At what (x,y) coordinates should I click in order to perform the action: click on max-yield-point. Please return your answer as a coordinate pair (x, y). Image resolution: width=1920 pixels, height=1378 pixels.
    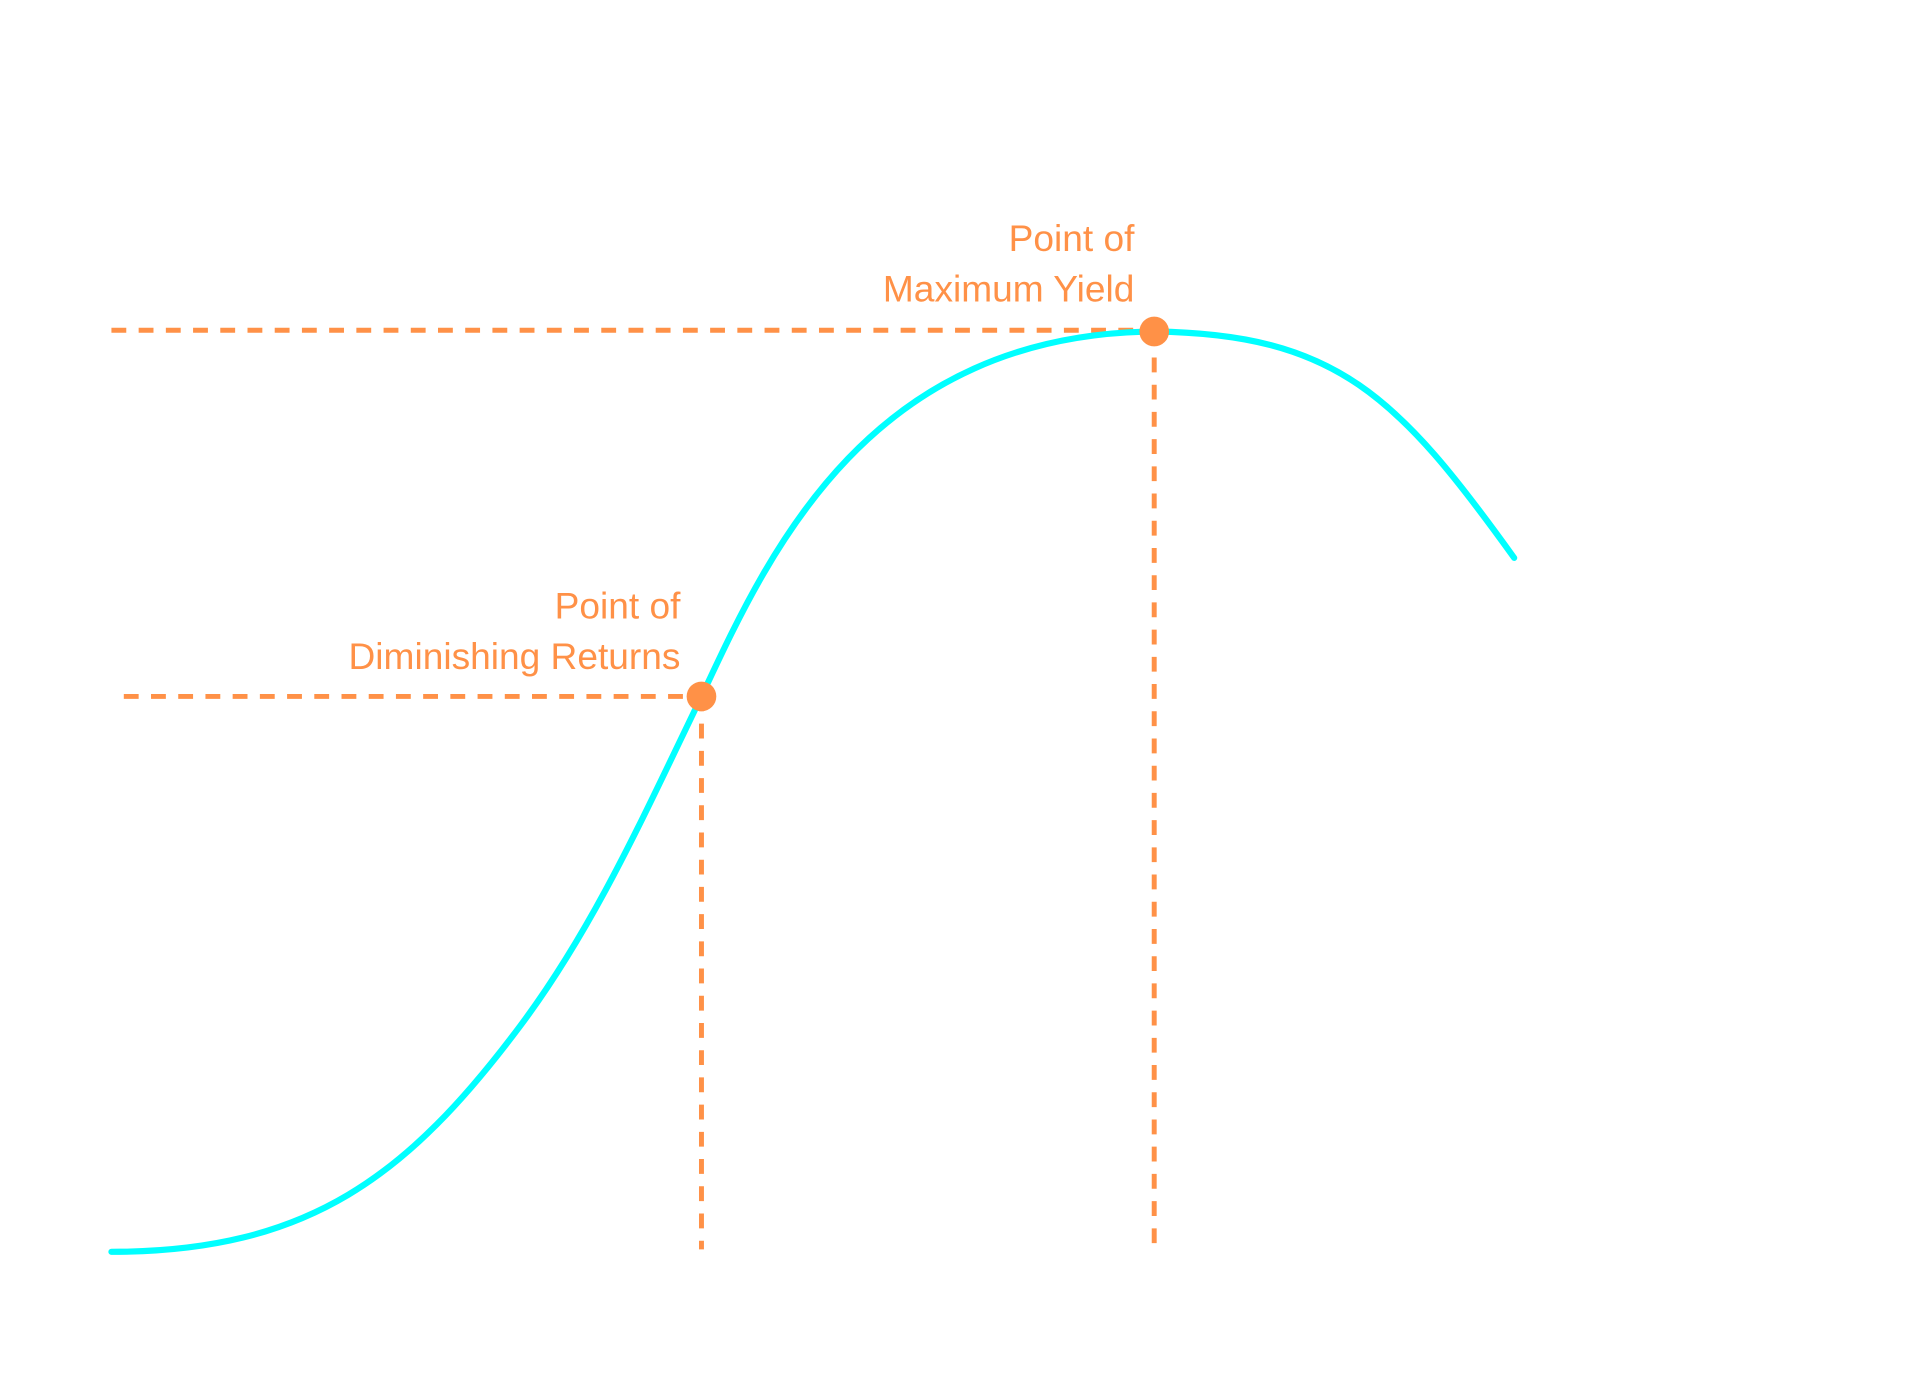
    Looking at the image, I should click on (1154, 331).